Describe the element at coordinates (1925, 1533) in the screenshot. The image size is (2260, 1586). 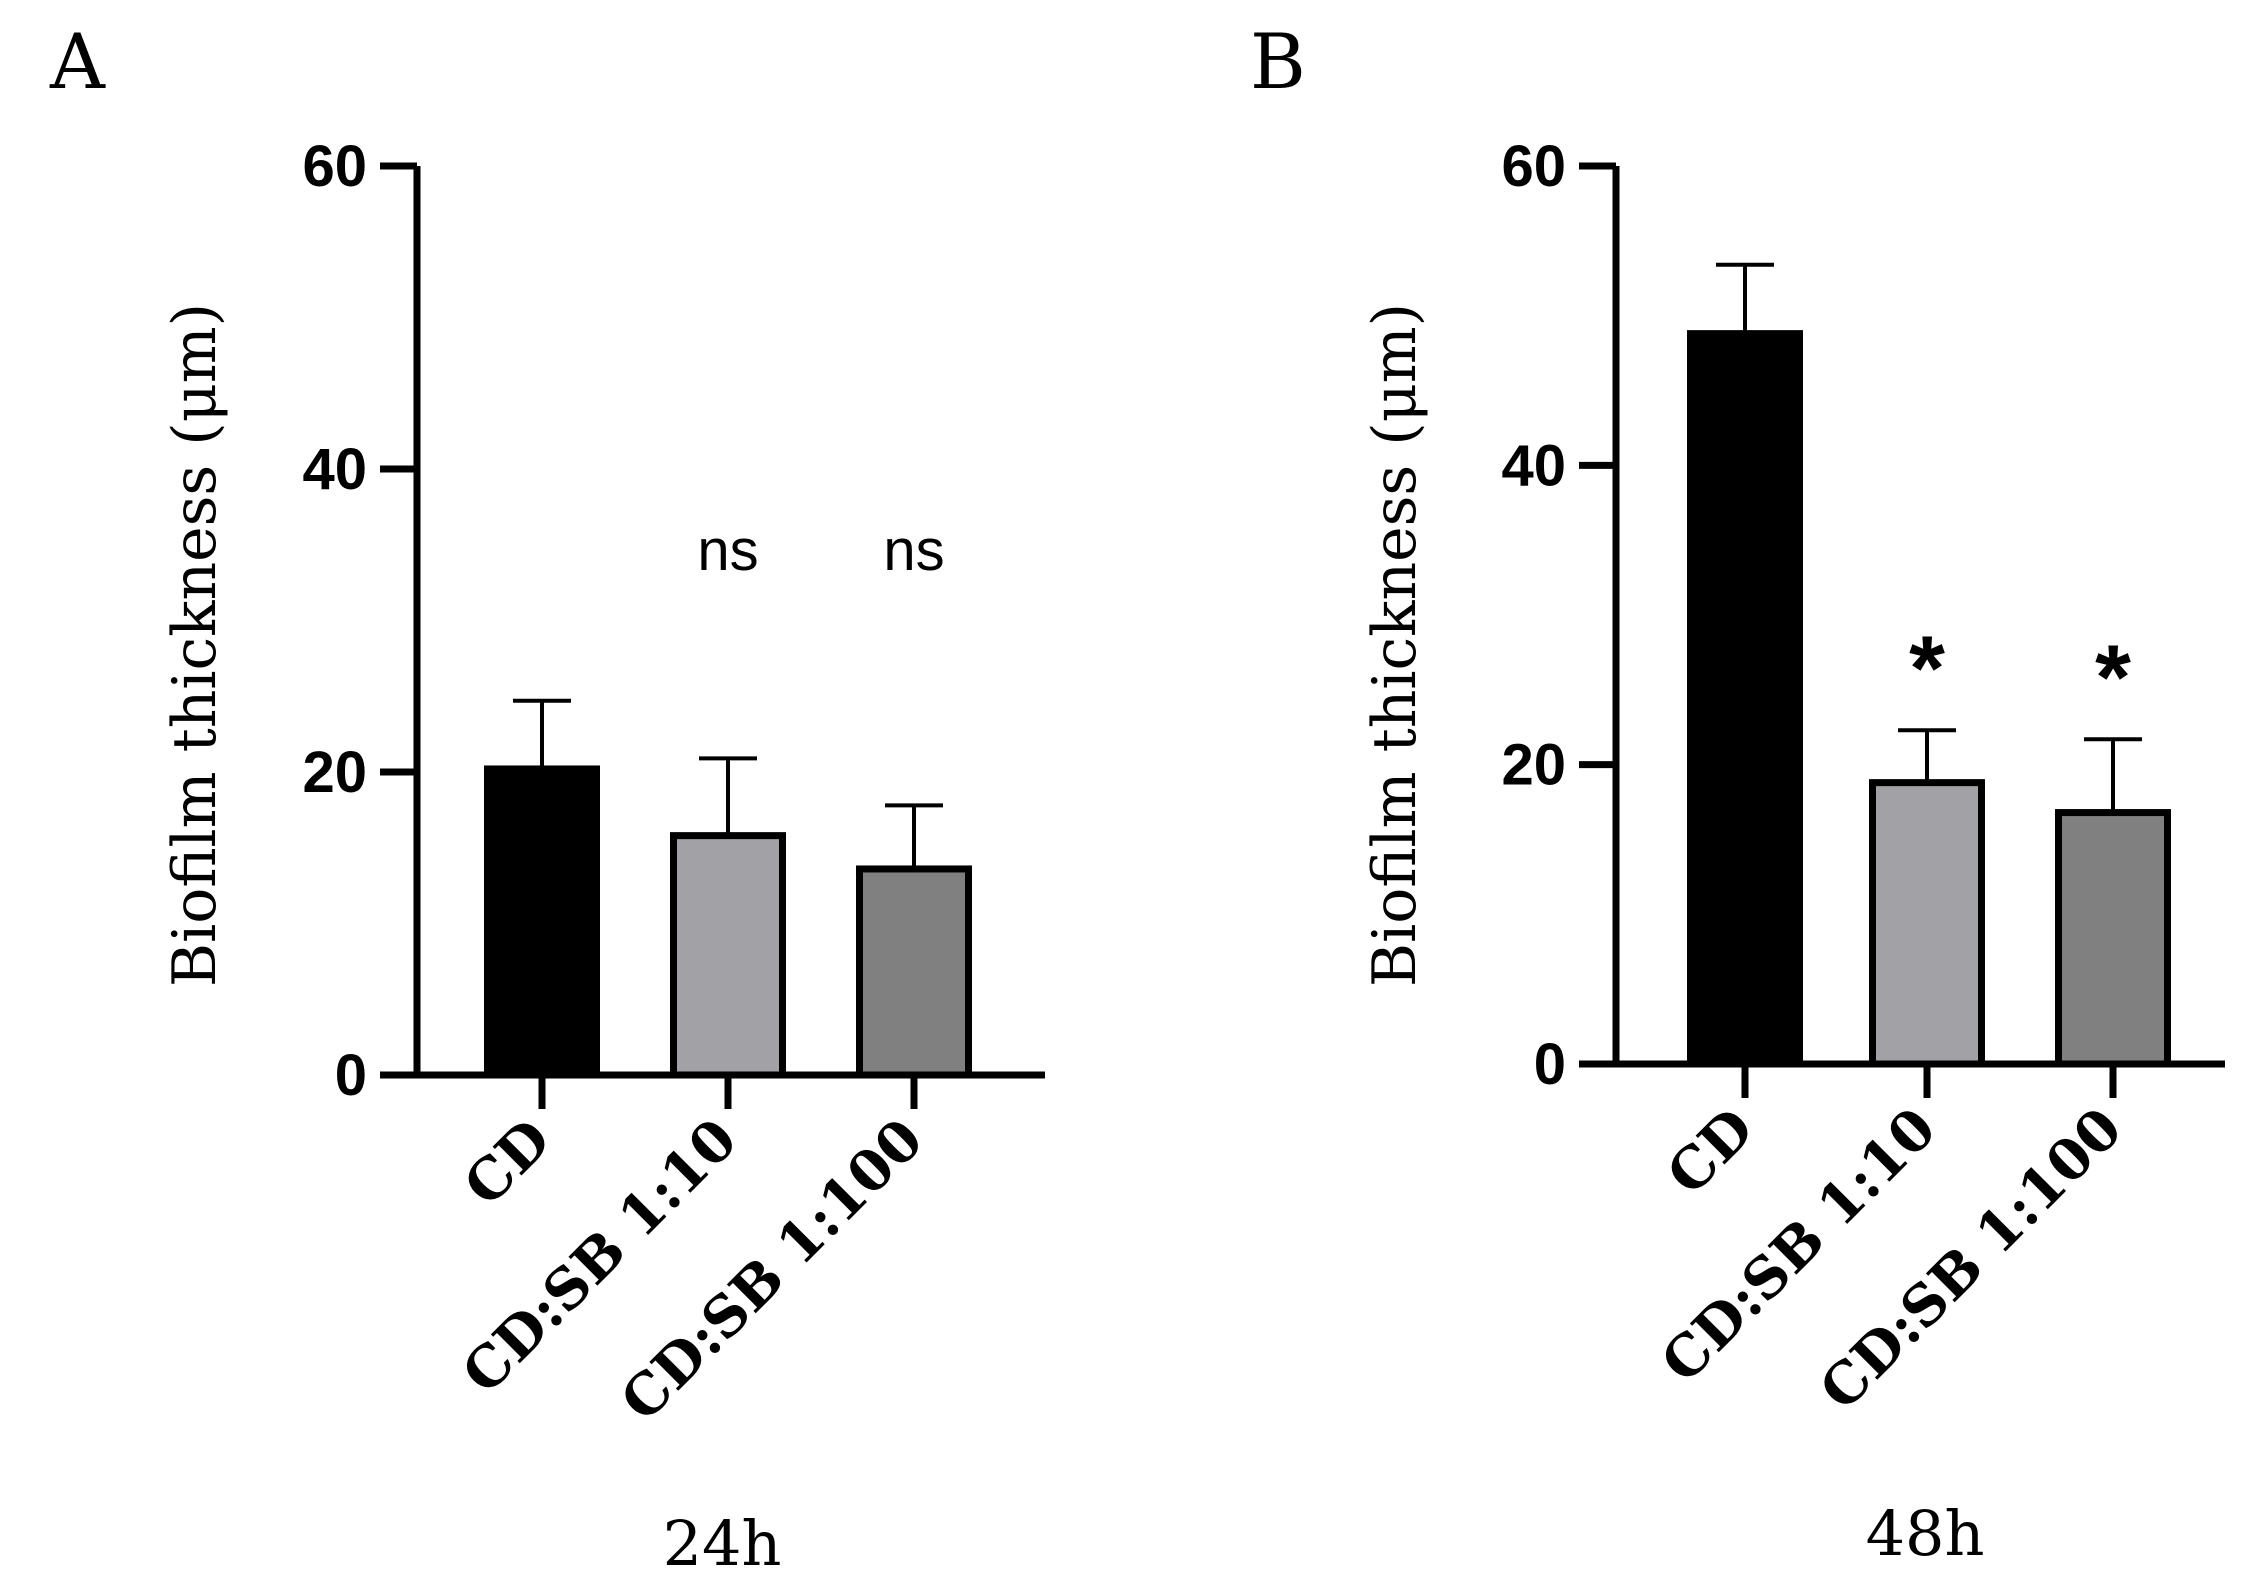
I see `x-axis-label: 48h` at that location.